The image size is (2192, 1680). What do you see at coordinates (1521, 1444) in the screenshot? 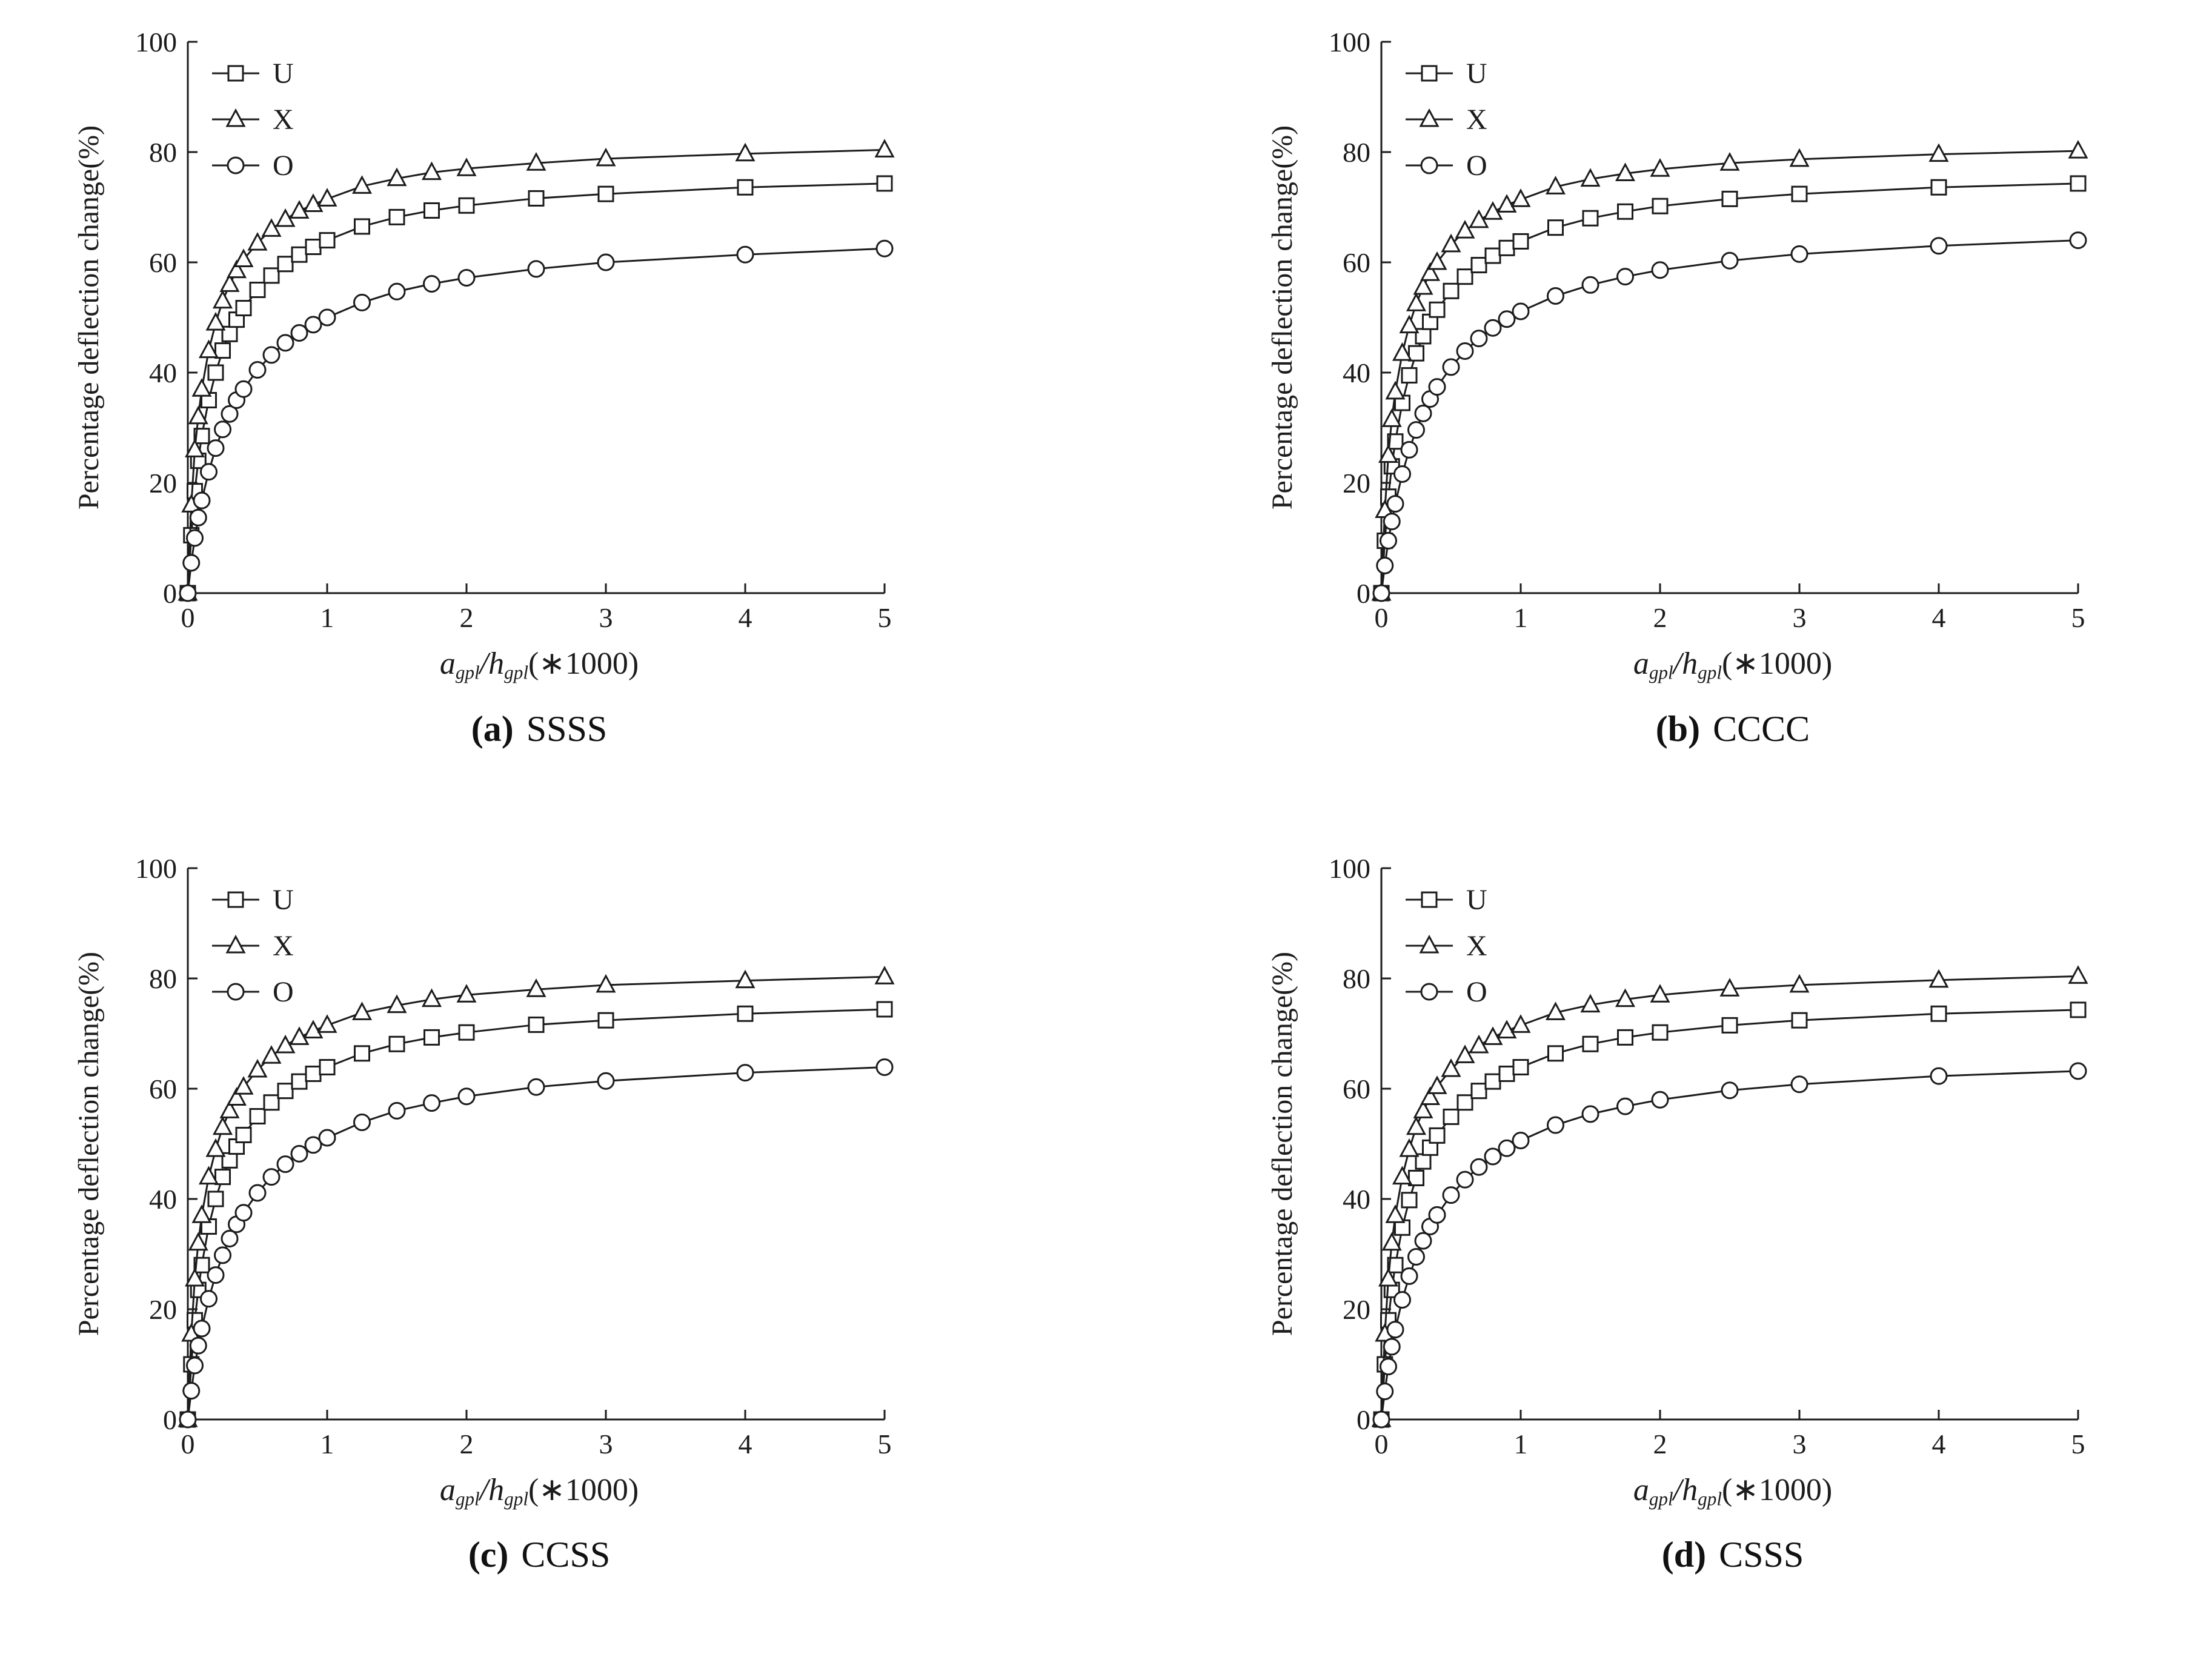
I see `x-tick-label: 1` at bounding box center [1521, 1444].